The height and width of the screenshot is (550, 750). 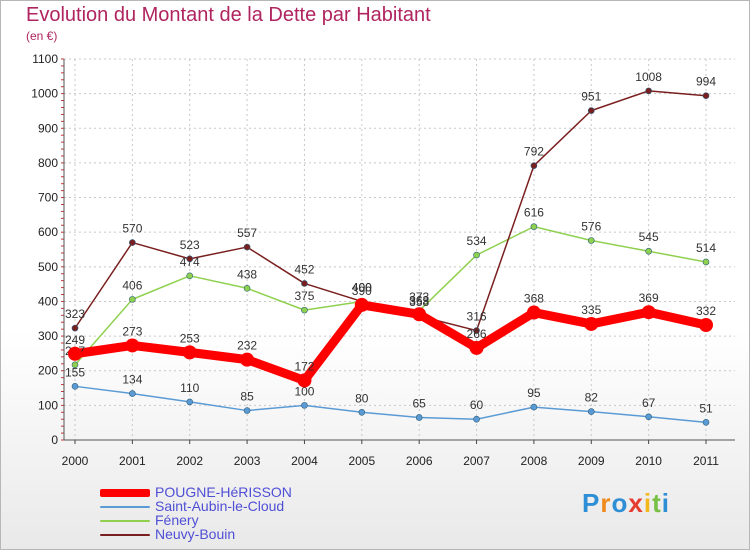 I want to click on y-tick-label: 1100, so click(x=45, y=59).